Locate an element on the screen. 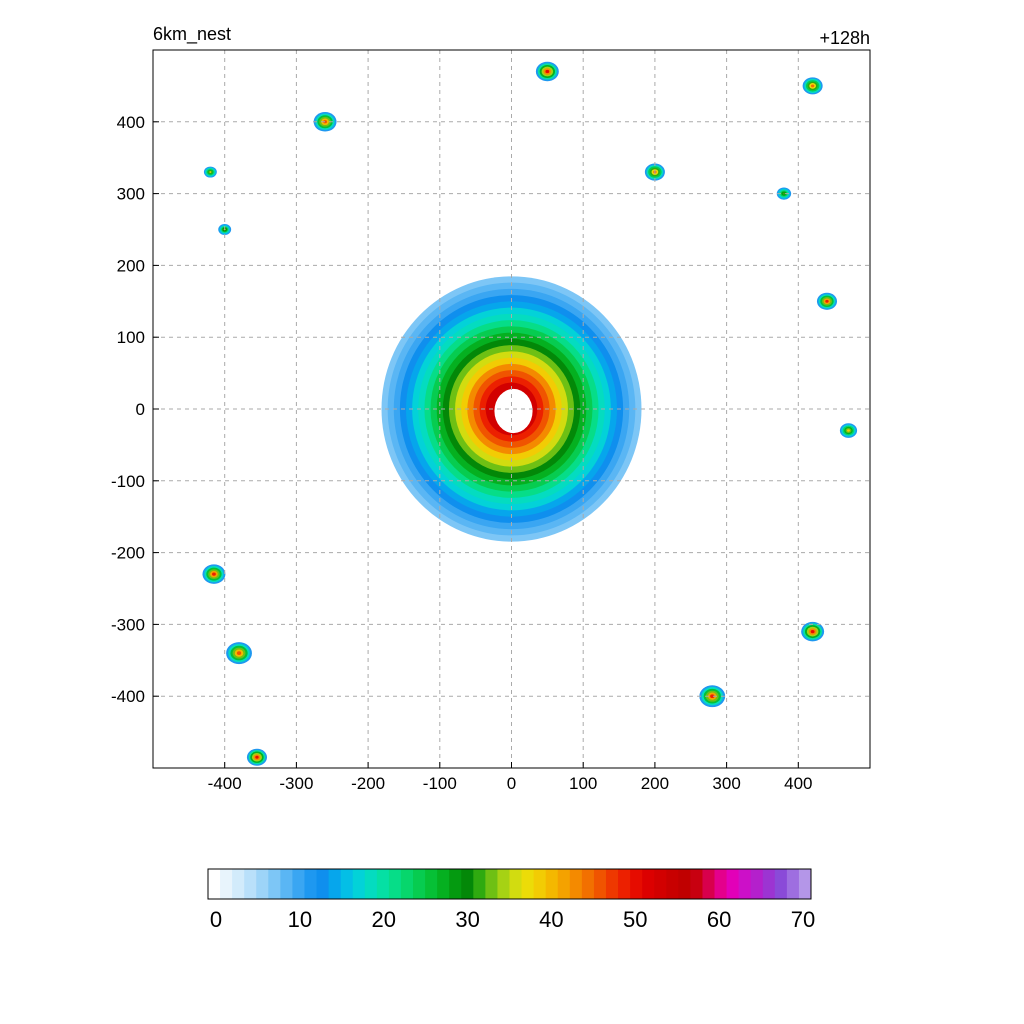 Image resolution: width=1024 pixels, height=1024 pixels. eye is located at coordinates (513, 411).